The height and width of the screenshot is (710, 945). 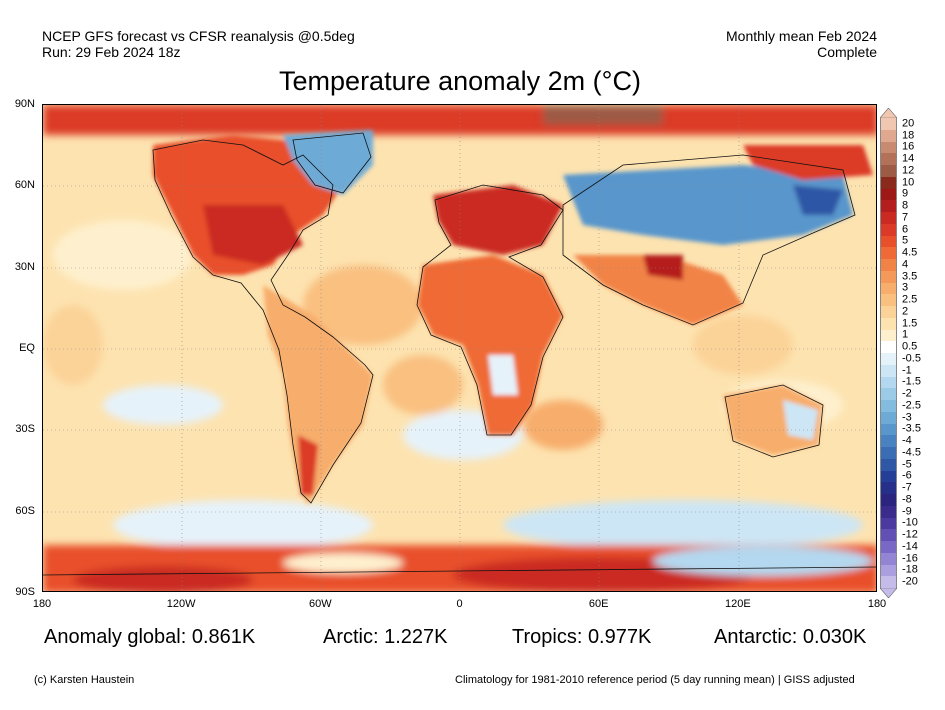 What do you see at coordinates (910, 346) in the screenshot?
I see `colorbar-label: 0.5` at bounding box center [910, 346].